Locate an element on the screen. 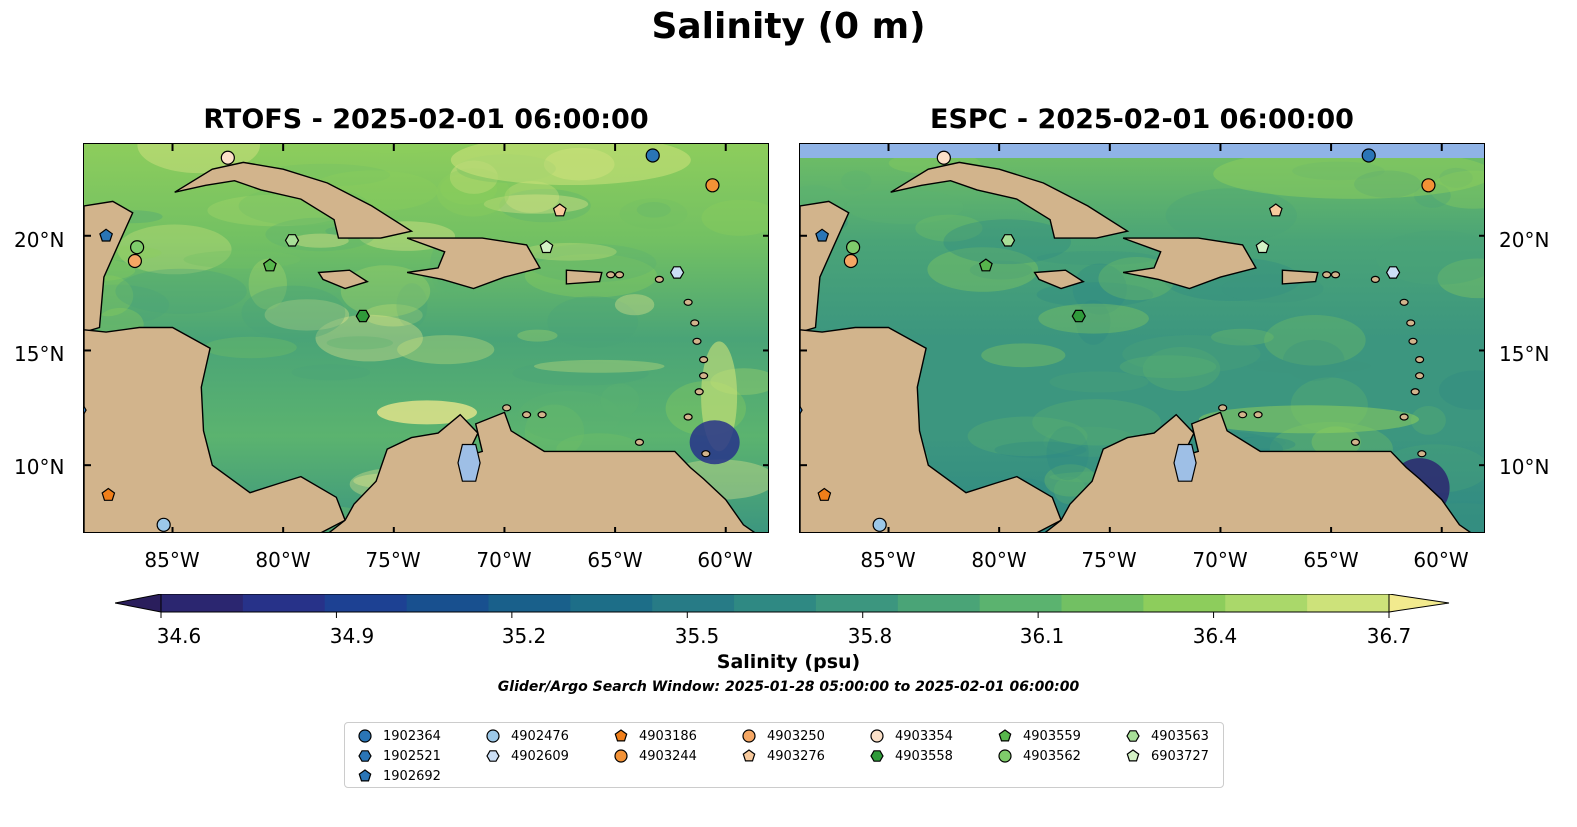 The height and width of the screenshot is (827, 1577). colorbar-tick-7: 36.7 is located at coordinates (1389, 636).